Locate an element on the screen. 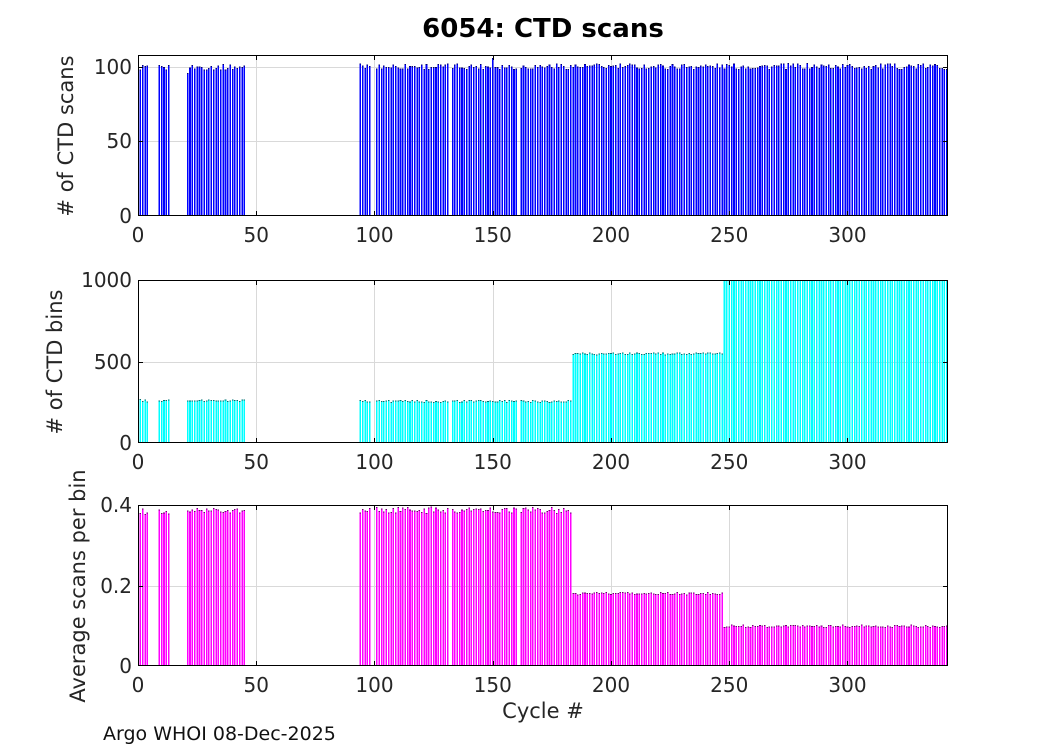  footer-watermark: Argo WHOI 08-Dec-2025 is located at coordinates (219, 734).